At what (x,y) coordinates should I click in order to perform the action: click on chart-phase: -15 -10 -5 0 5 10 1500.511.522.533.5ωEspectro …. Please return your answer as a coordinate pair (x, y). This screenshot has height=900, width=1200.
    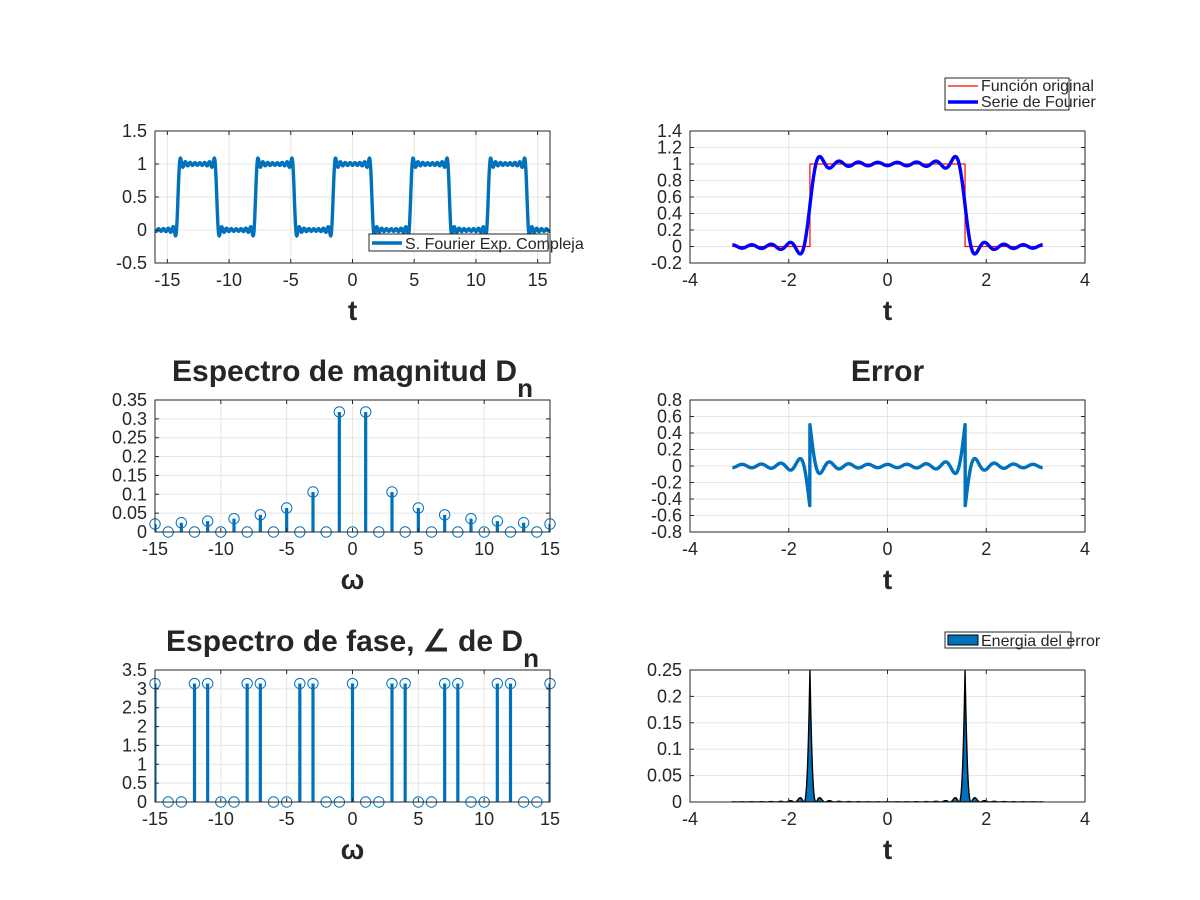
    Looking at the image, I should click on (341, 745).